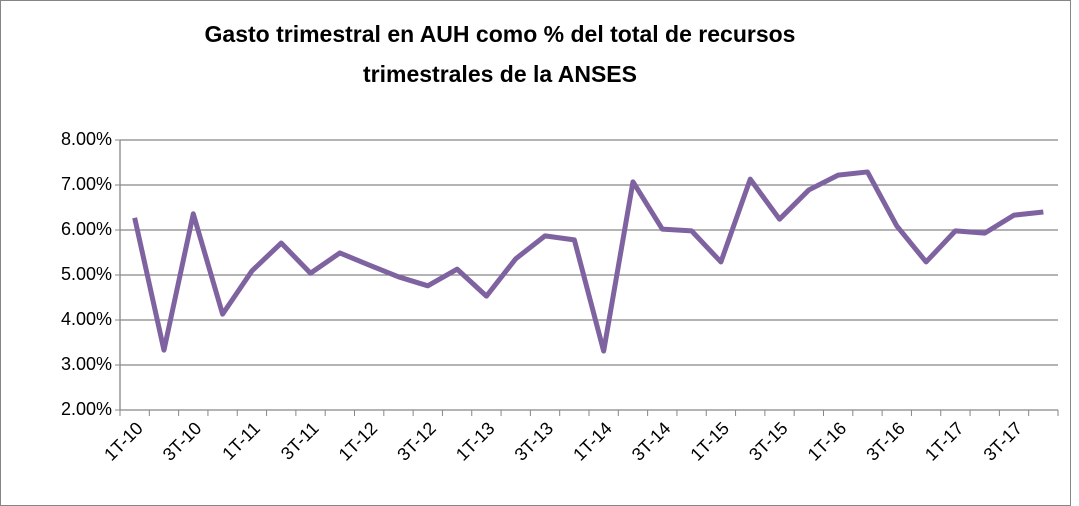 The width and height of the screenshot is (1079, 506). Describe the element at coordinates (86, 139) in the screenshot. I see `y-tick-label: 8.00%` at that location.